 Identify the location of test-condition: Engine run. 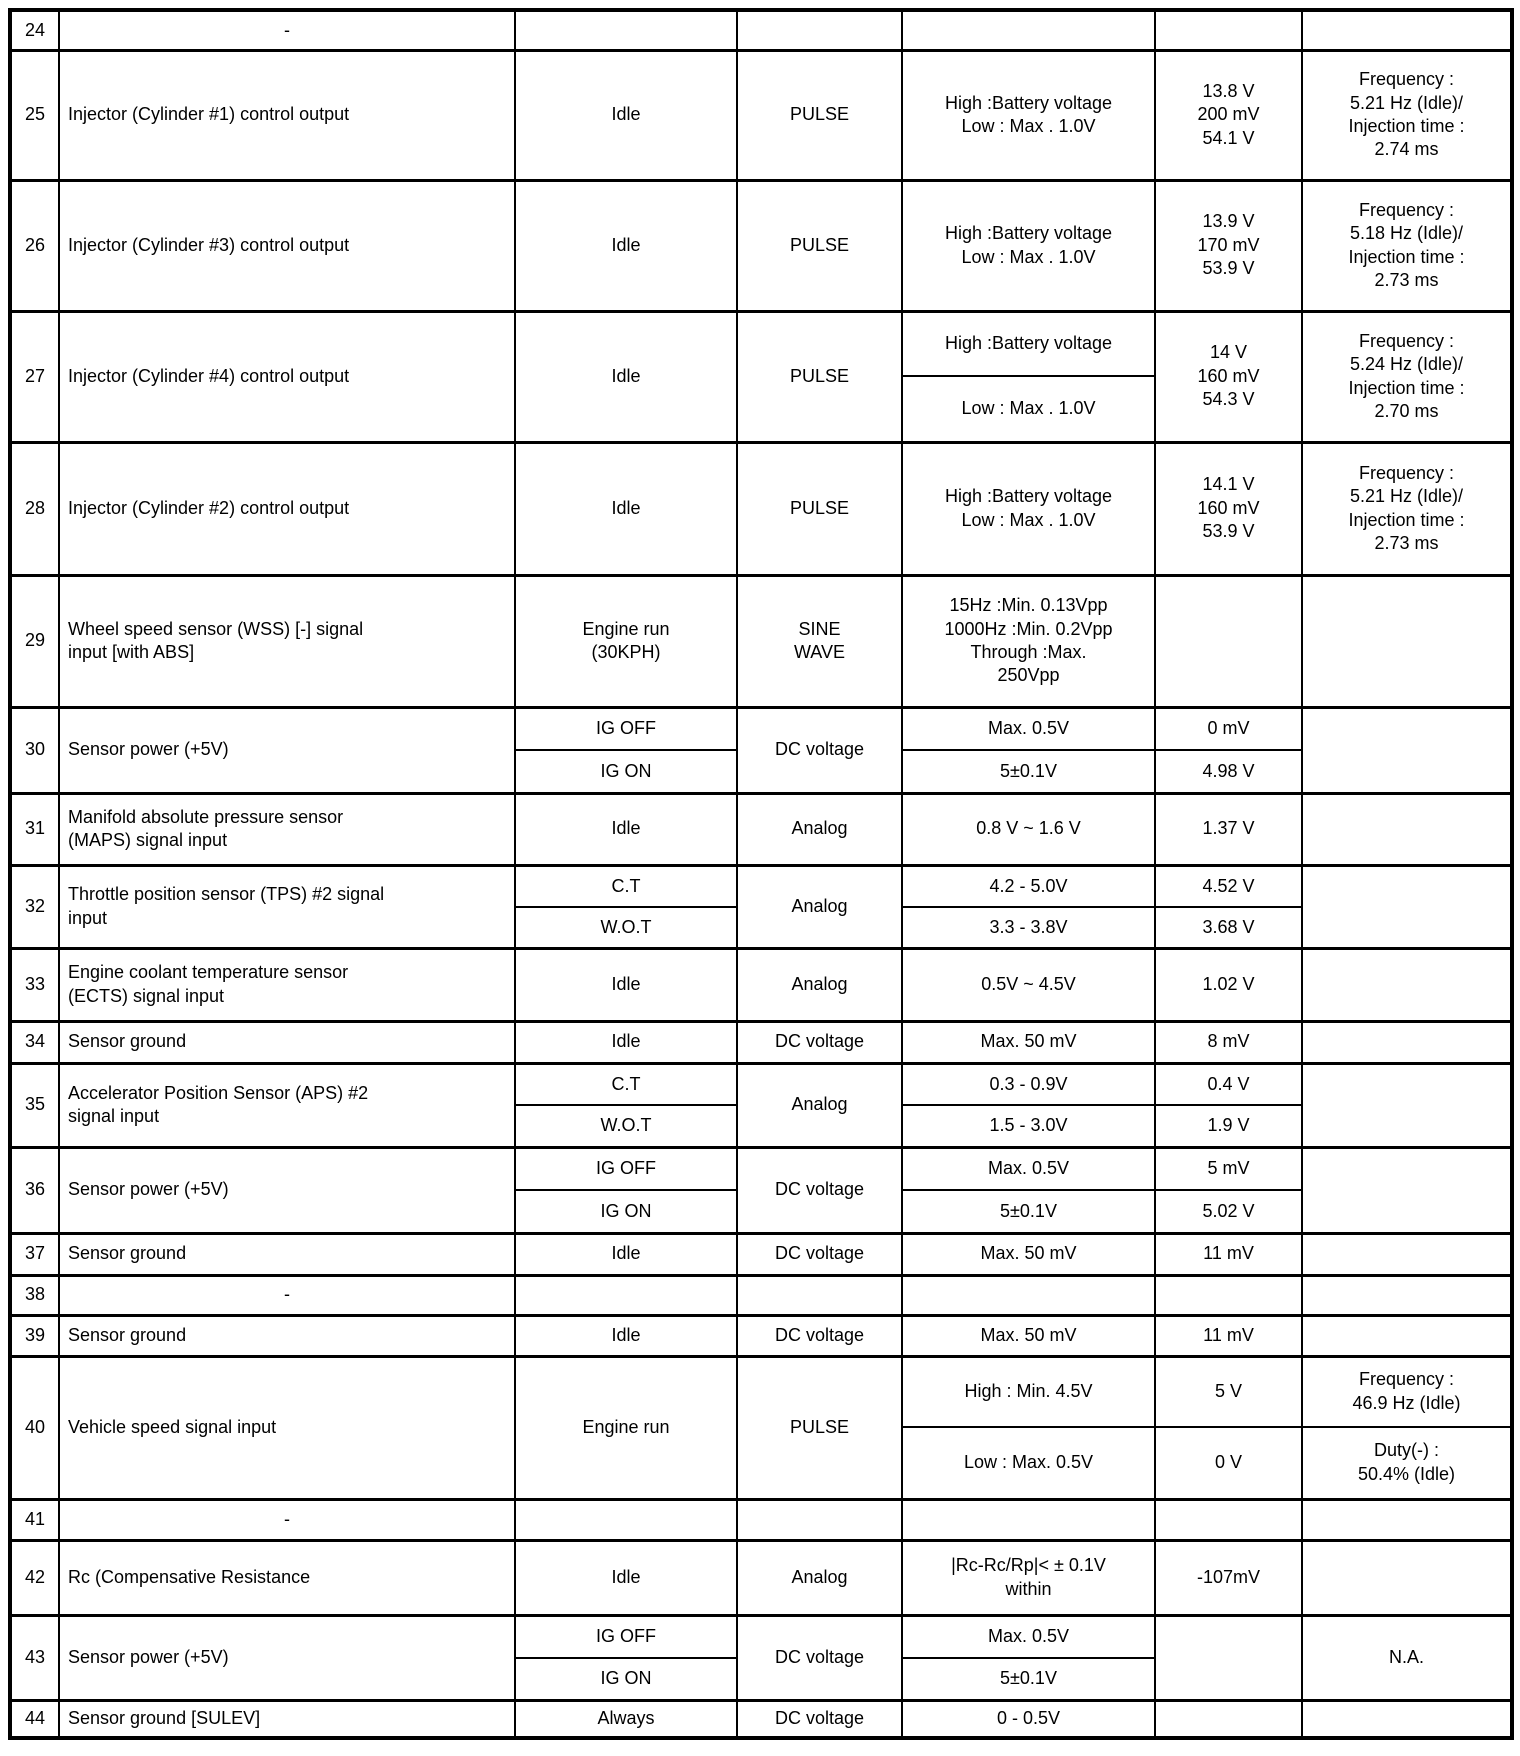
(626, 1427).